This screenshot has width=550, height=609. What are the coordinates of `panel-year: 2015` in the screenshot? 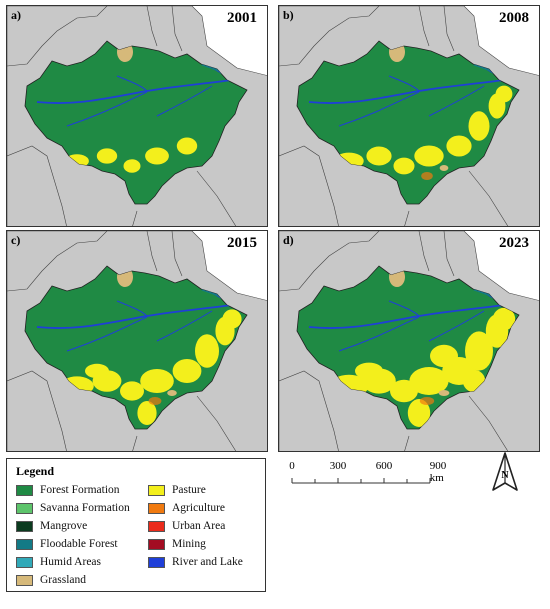 It's located at (242, 243).